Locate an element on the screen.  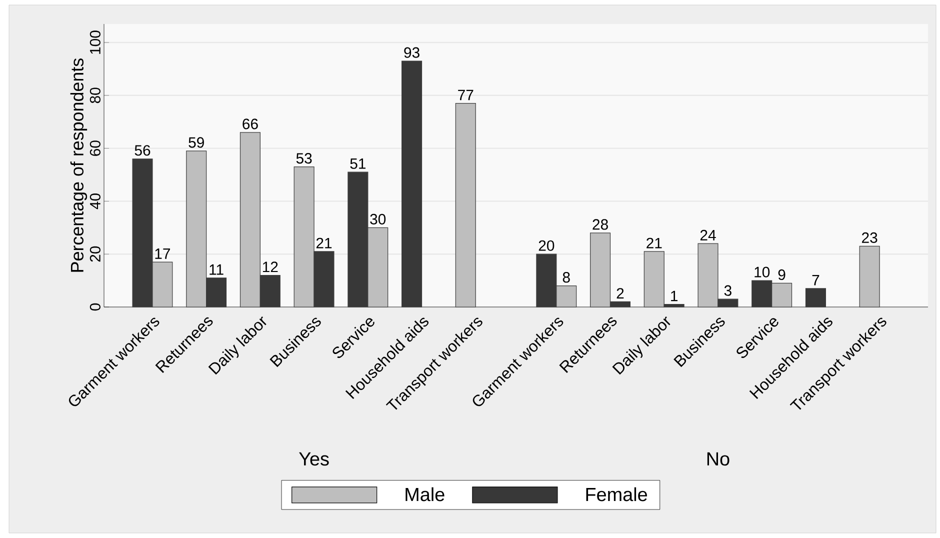
data-label: 2 is located at coordinates (620, 293).